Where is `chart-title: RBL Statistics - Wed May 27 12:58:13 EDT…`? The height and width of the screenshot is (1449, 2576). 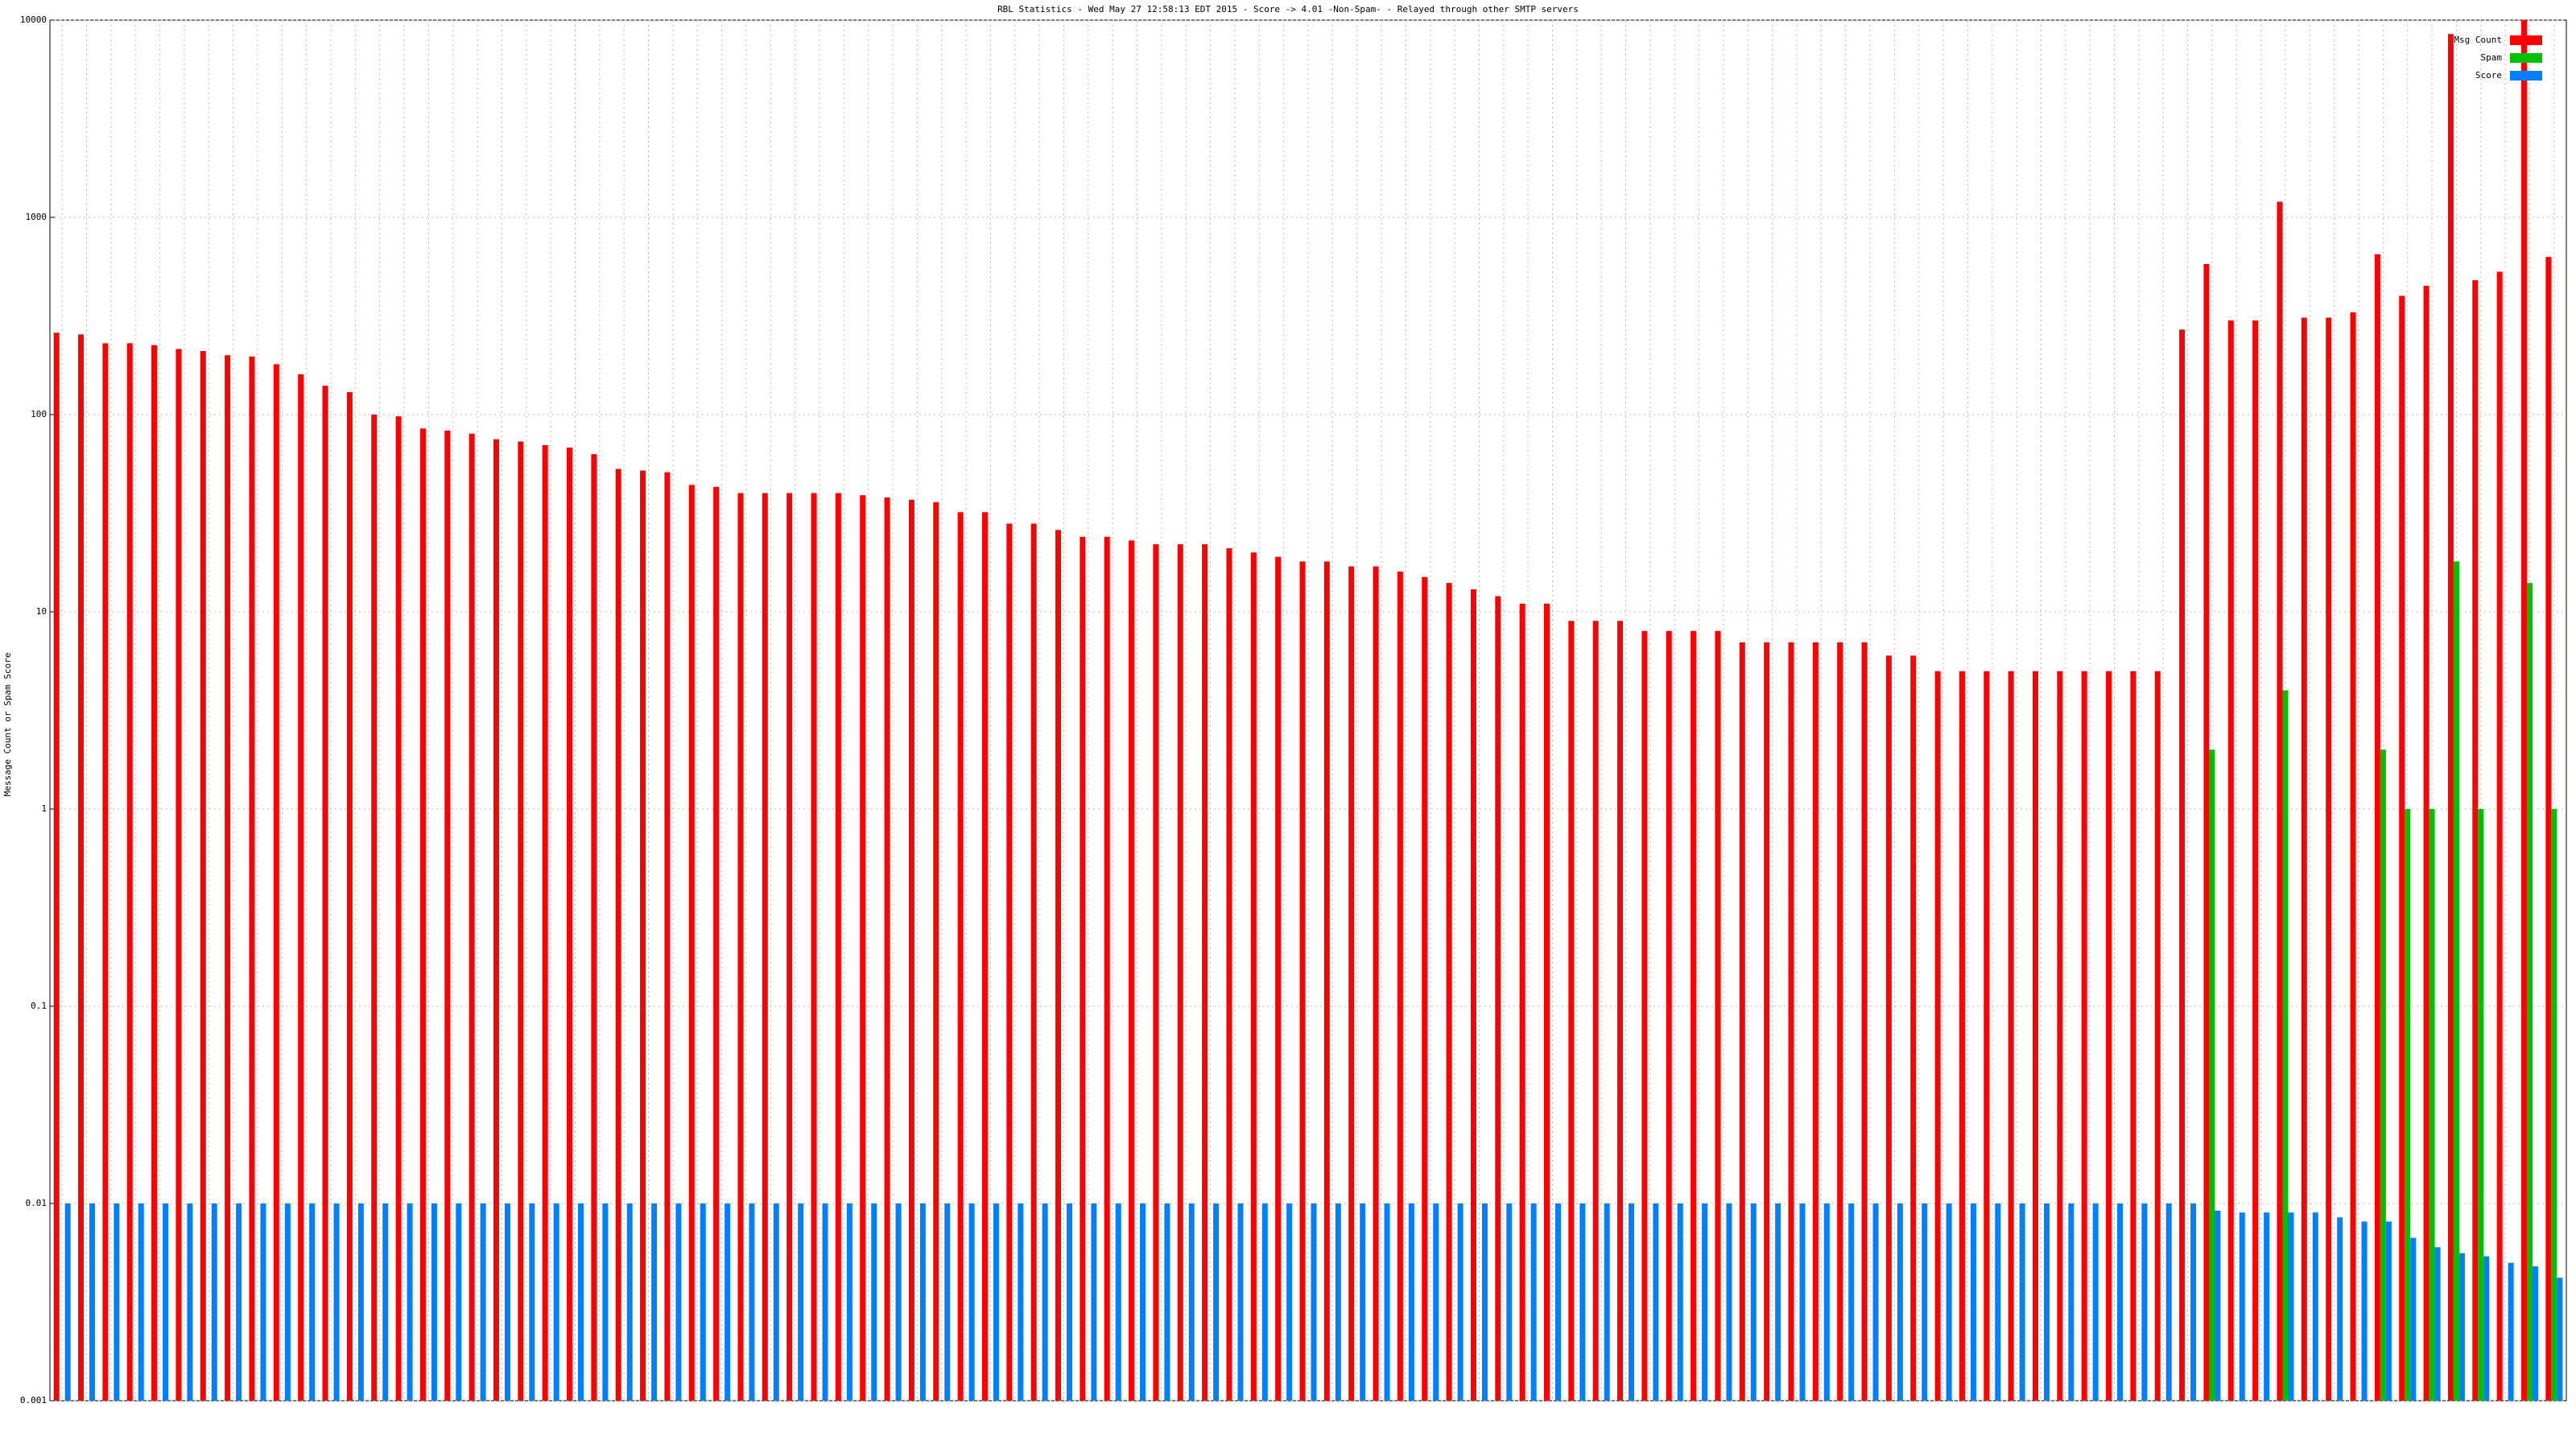 chart-title: RBL Statistics - Wed May 27 12:58:13 EDT… is located at coordinates (1288, 9).